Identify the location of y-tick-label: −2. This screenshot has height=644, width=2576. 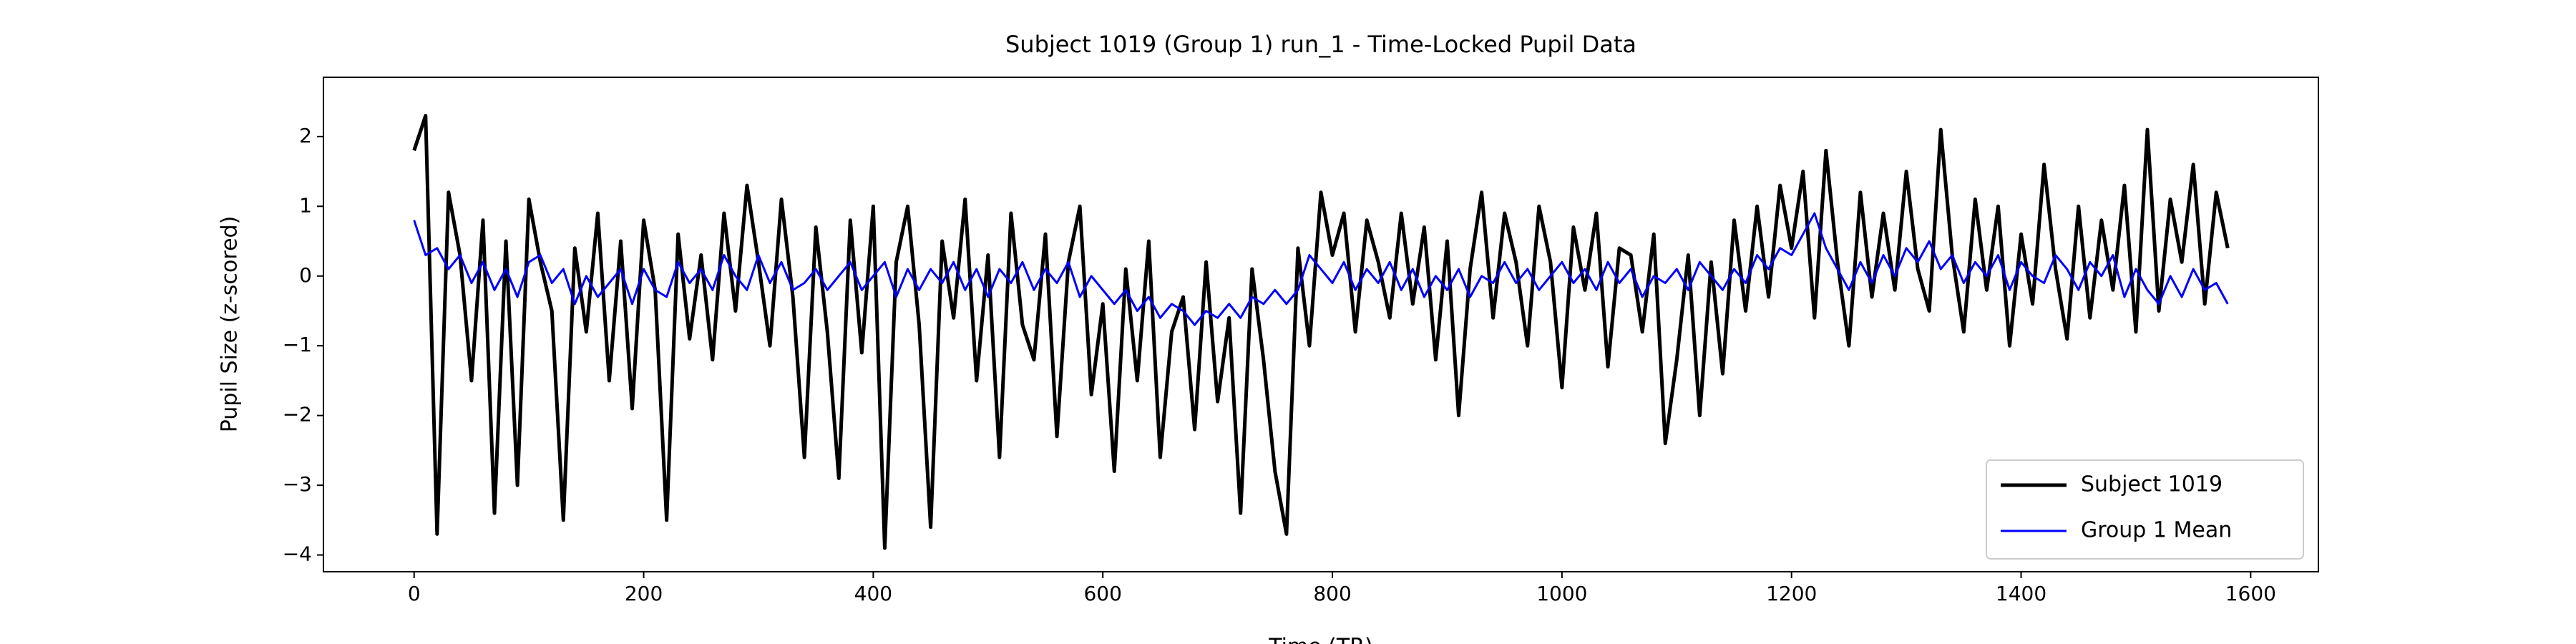
(297, 414).